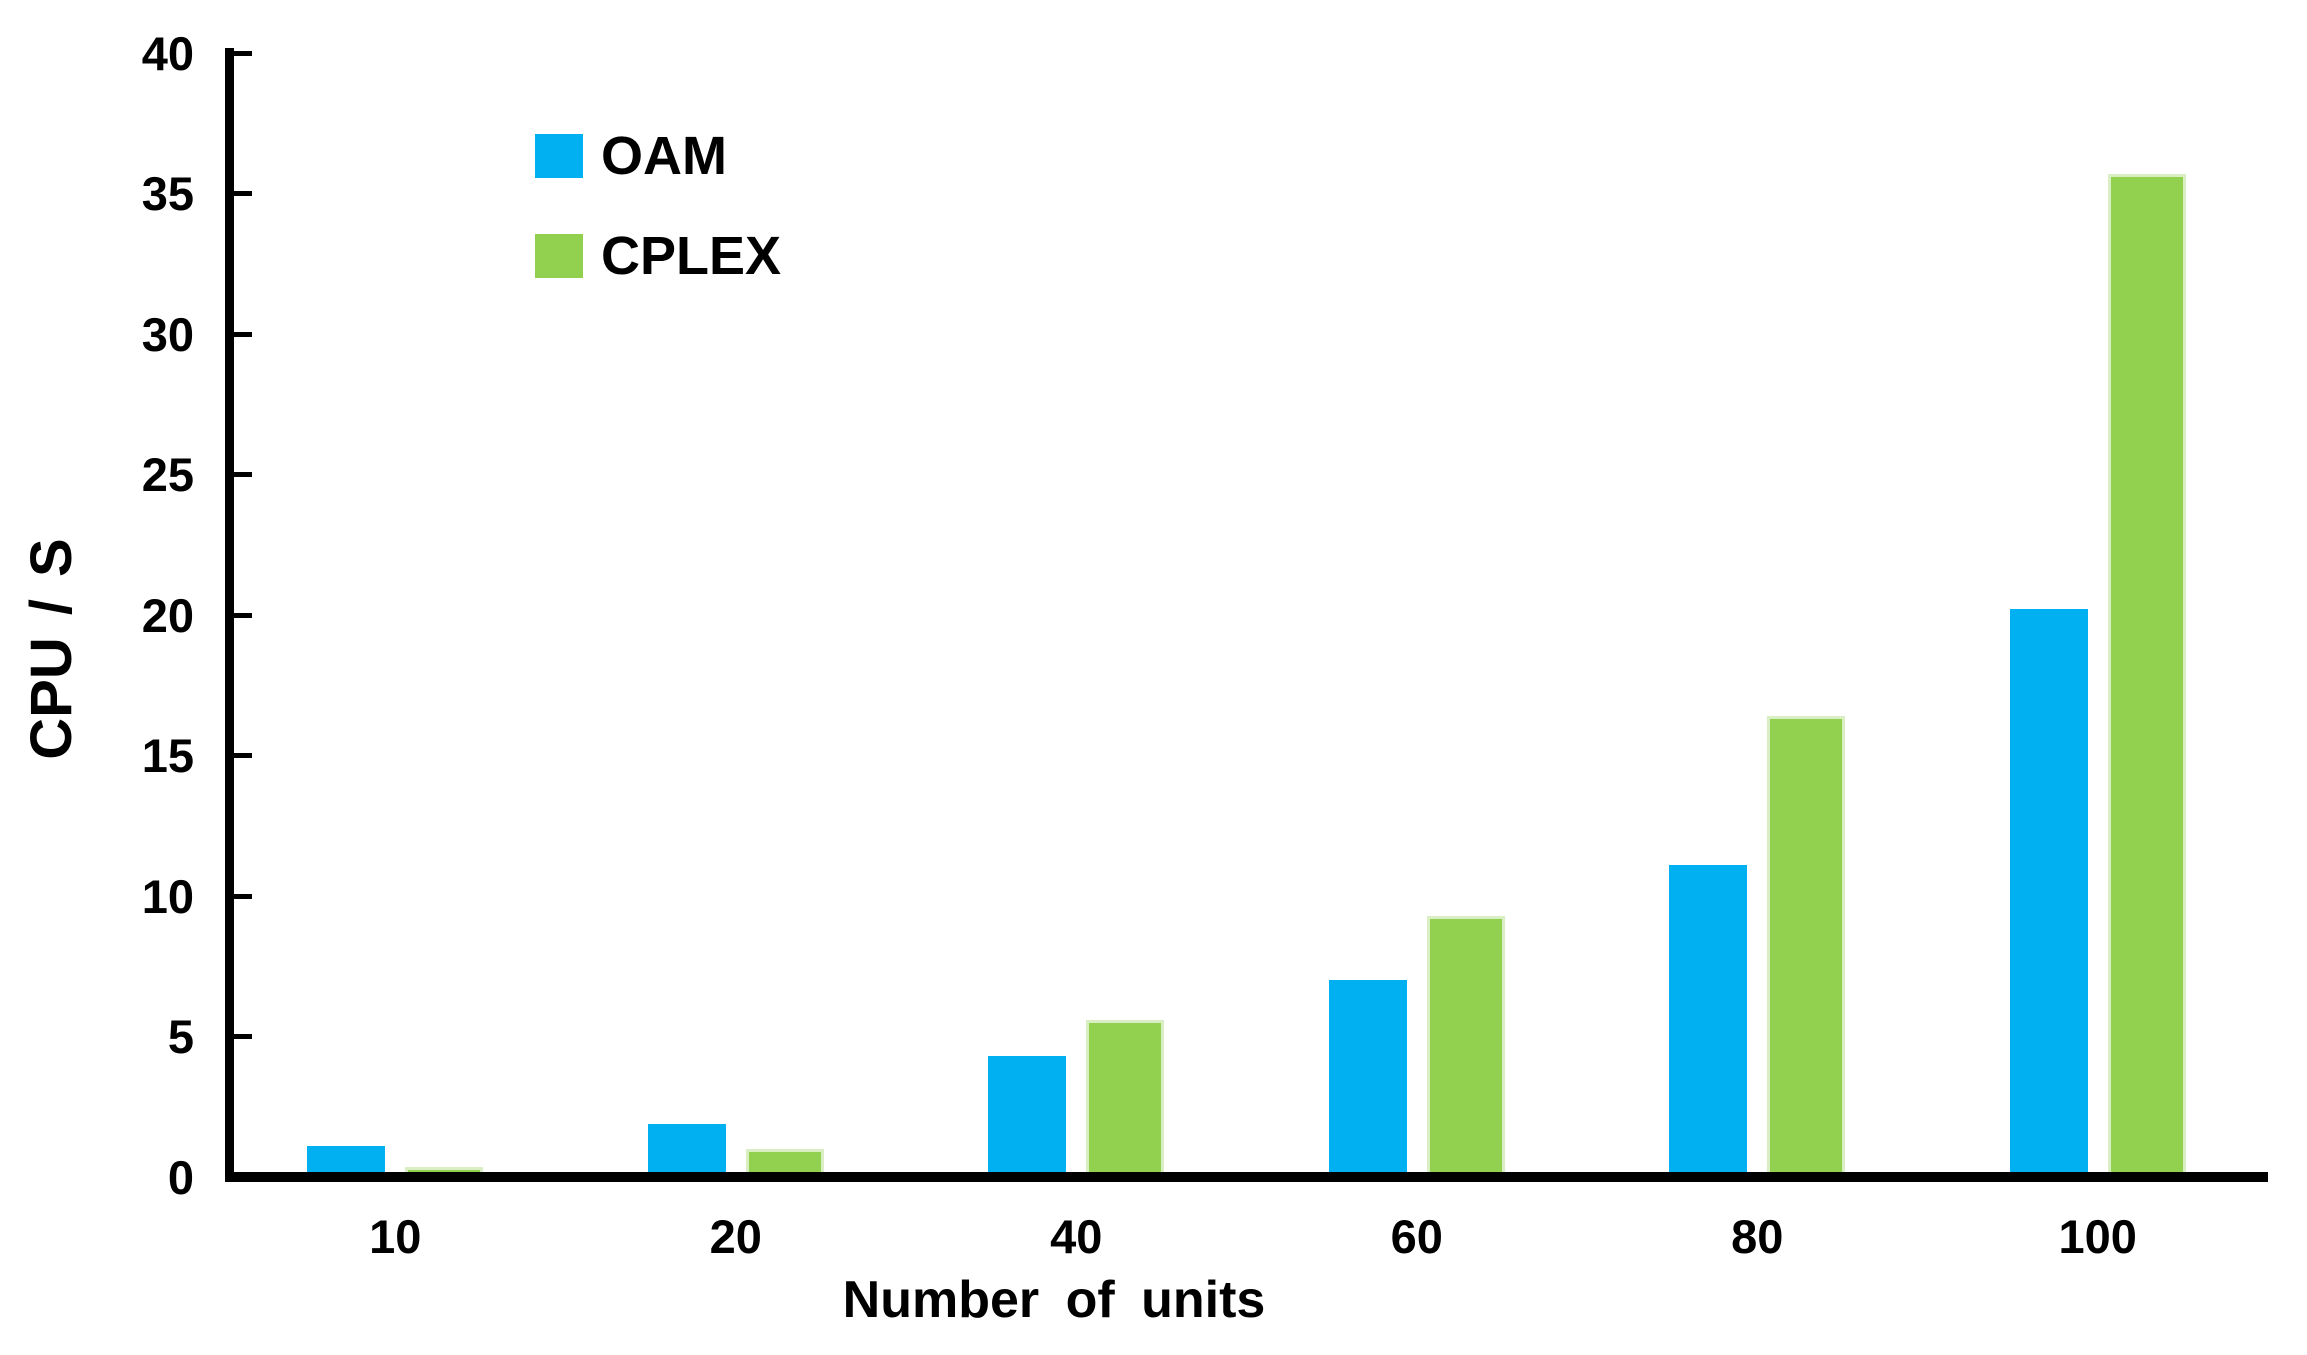 The width and height of the screenshot is (2307, 1355). What do you see at coordinates (1054, 1300) in the screenshot?
I see `x-axis-title: Number of units` at bounding box center [1054, 1300].